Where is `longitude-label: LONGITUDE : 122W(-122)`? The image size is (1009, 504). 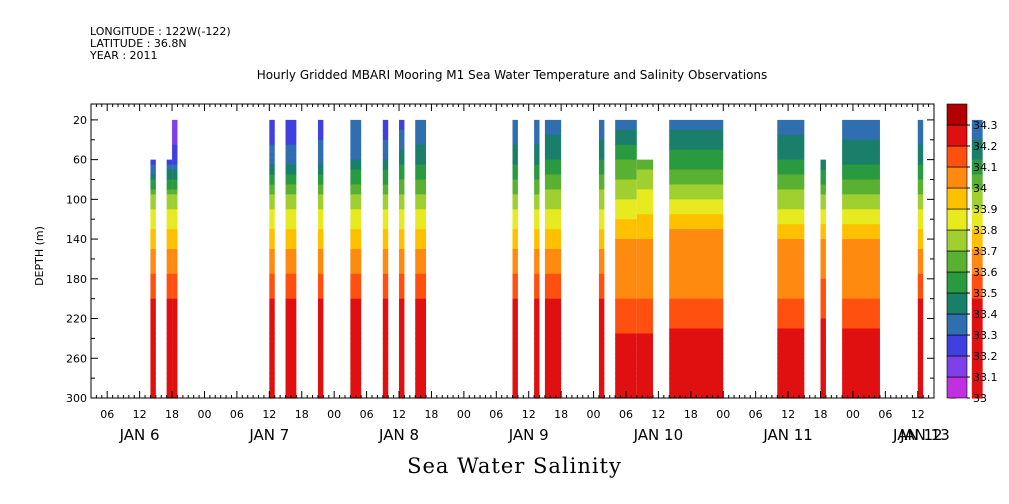 longitude-label: LONGITUDE : 122W(-122) is located at coordinates (160, 31).